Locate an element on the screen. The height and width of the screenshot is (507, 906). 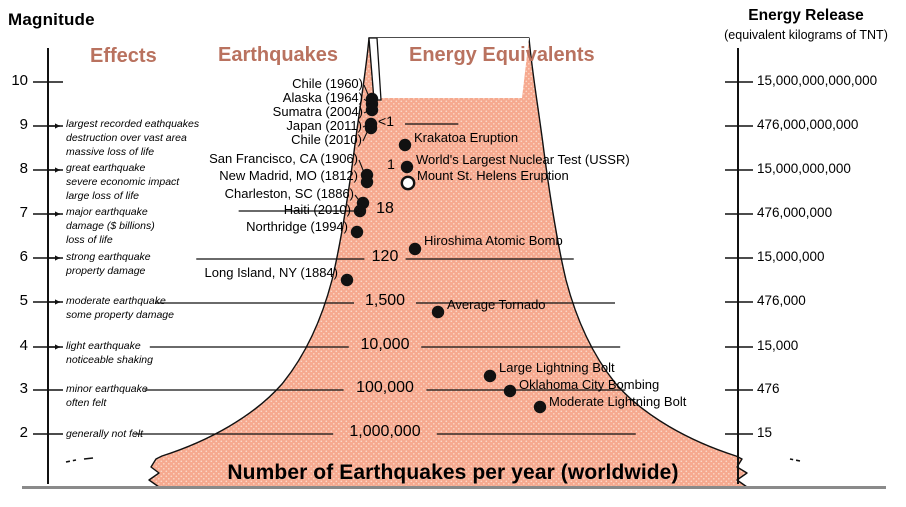
effect-line: noticeable shaking is located at coordinates (109, 359).